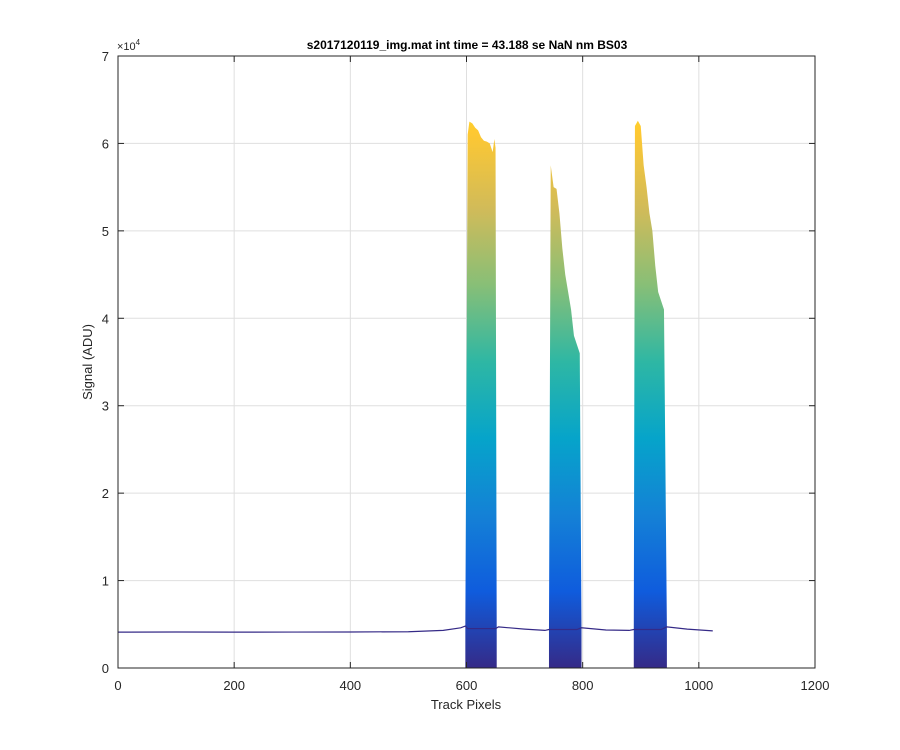  What do you see at coordinates (126, 47) in the screenshot?
I see `y-exponent-base: ×10` at bounding box center [126, 47].